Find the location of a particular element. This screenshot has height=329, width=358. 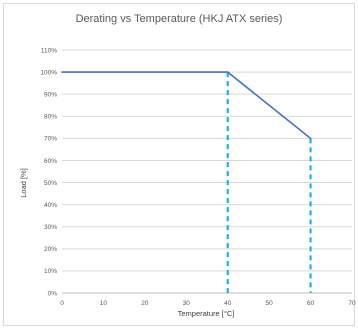

y-tick-label: 30% is located at coordinates (50, 227).